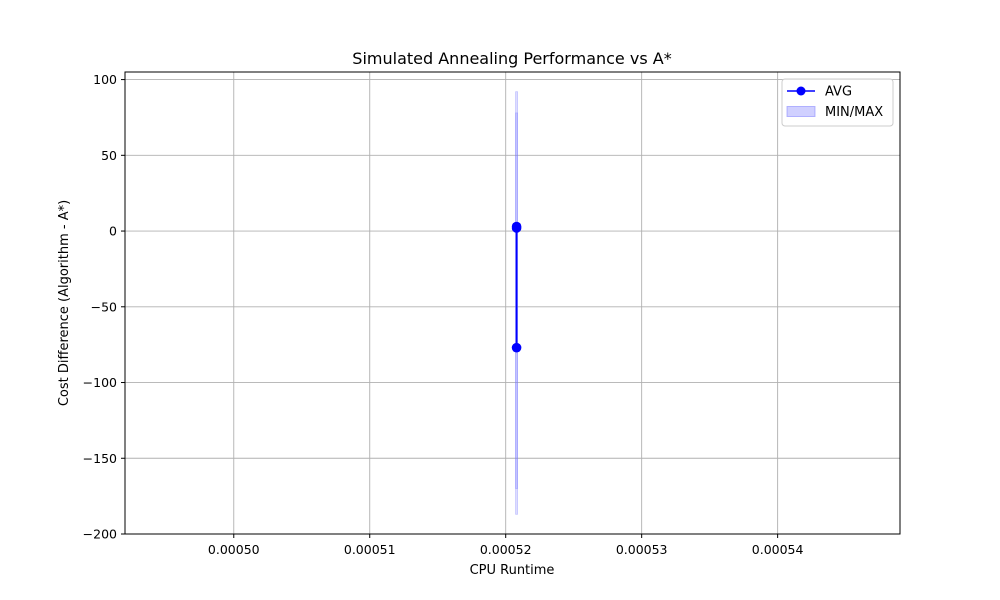 This screenshot has width=1000, height=600. What do you see at coordinates (838, 92) in the screenshot?
I see `legend-avg-label: AVG` at bounding box center [838, 92].